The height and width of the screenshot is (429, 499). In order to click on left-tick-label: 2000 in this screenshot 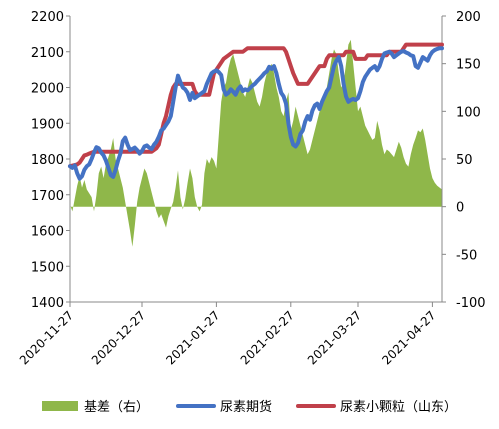, I will do `click(47, 89)`.